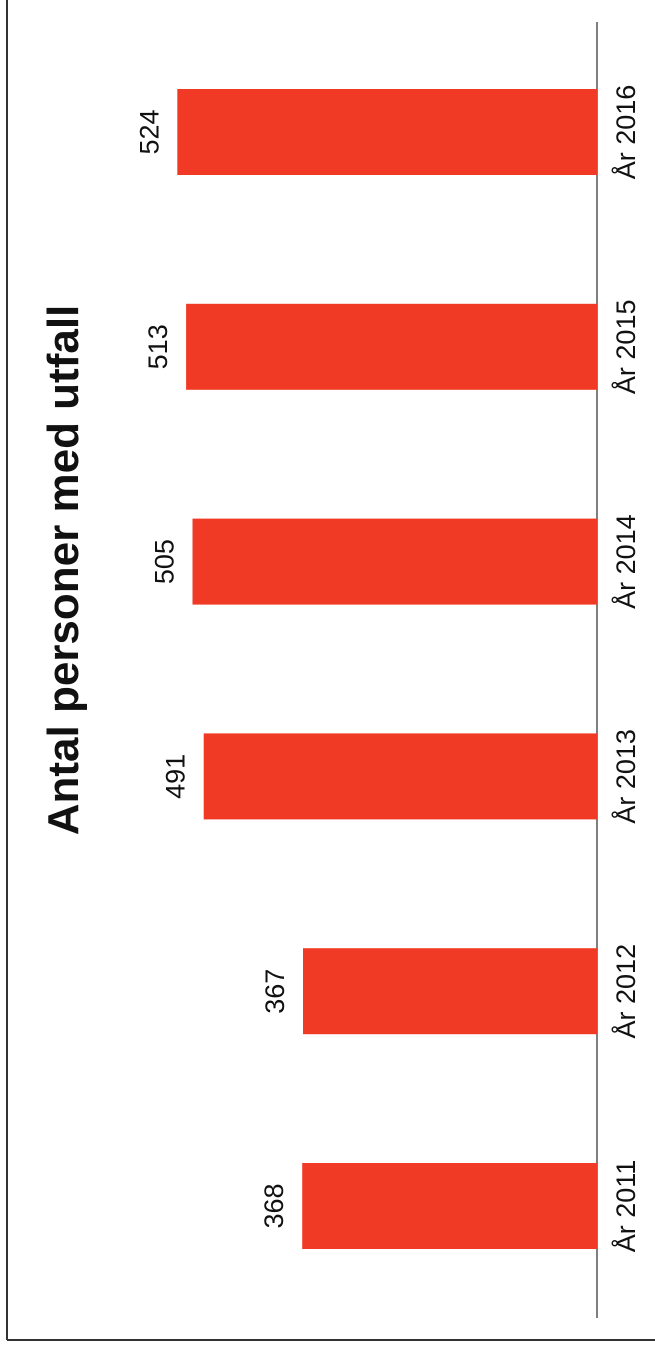 The width and height of the screenshot is (655, 1353). Describe the element at coordinates (63, 570) in the screenshot. I see `chart-title: Antal personer med utfall` at that location.